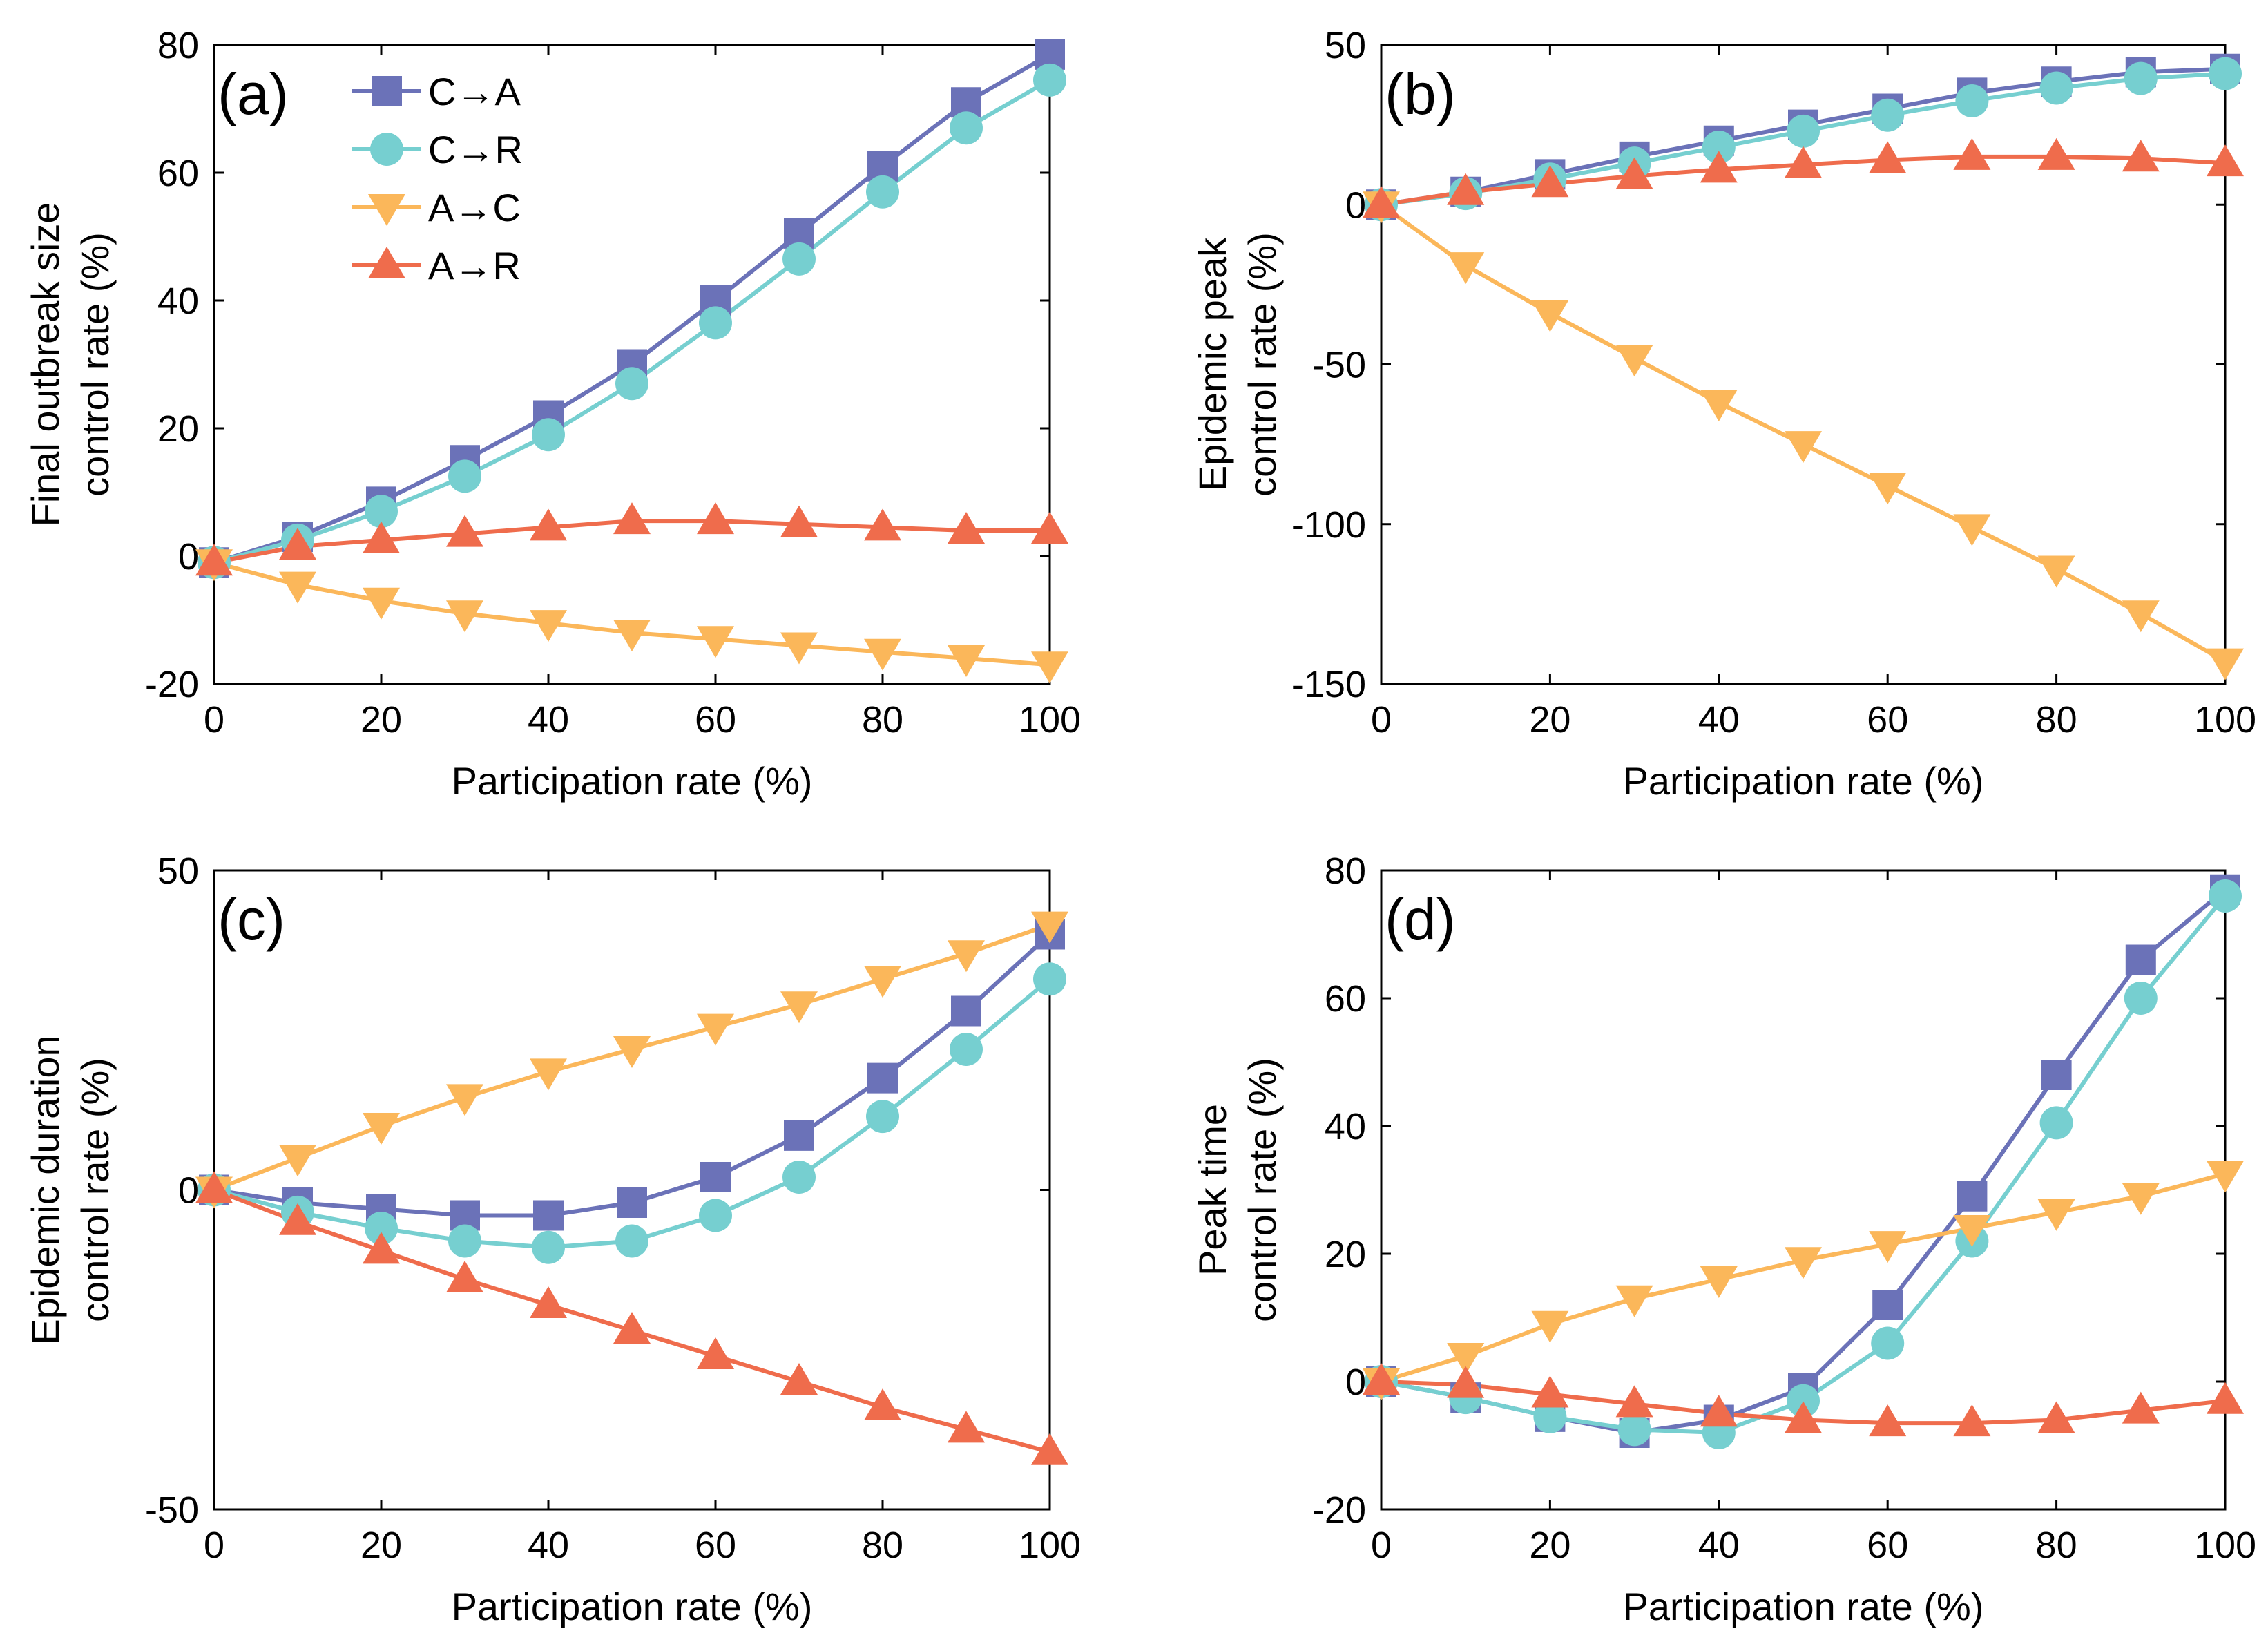 This screenshot has height=1651, width=2268. I want to click on y-axis-label: Final outbreak size control rate (%), so click(70, 364).